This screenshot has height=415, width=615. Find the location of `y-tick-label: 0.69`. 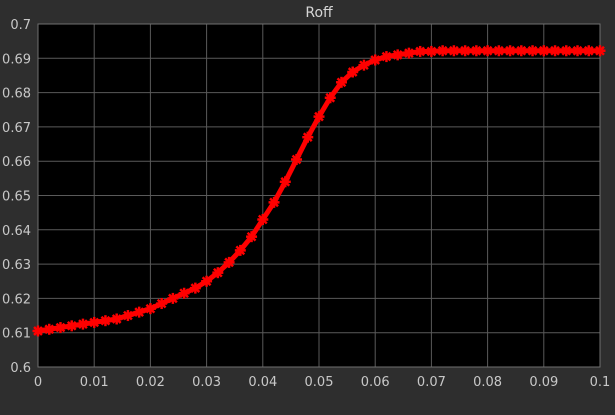

y-tick-label: 0.69 is located at coordinates (16, 59).